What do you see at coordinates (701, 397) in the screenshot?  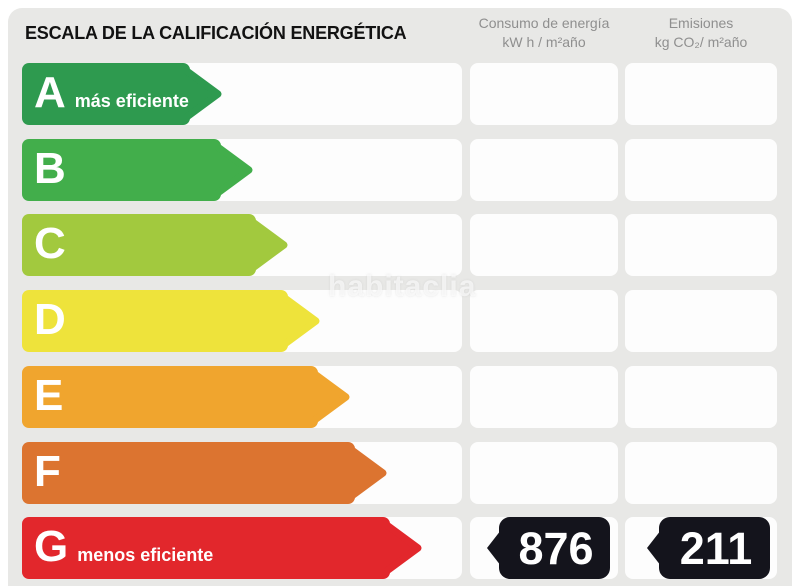 I see `emisiones-cell-e` at bounding box center [701, 397].